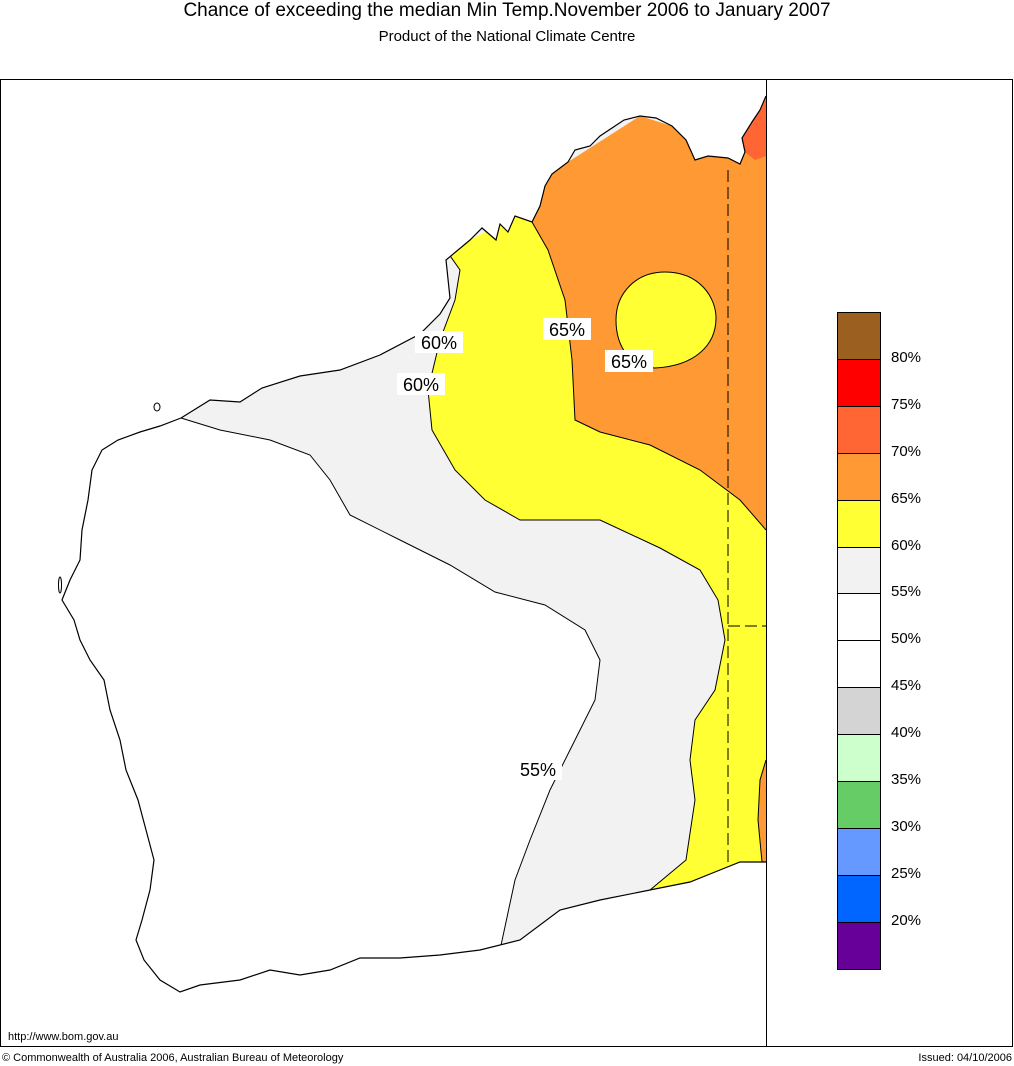 Image resolution: width=1014 pixels, height=1066 pixels. Describe the element at coordinates (965, 1058) in the screenshot. I see `issued-date: Issued: 04/10/2006` at that location.